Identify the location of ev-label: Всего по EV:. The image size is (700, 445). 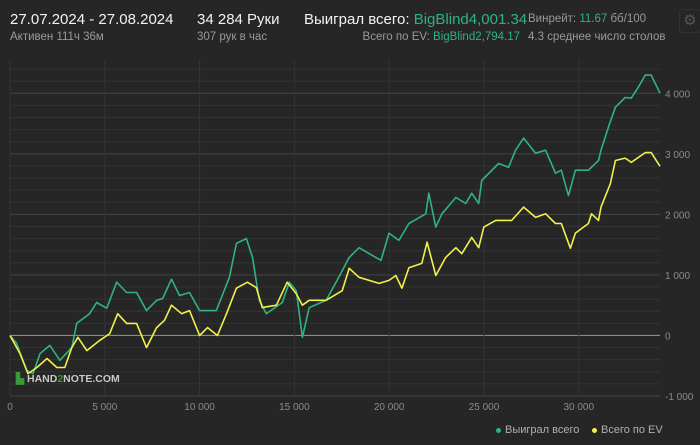
(396, 37).